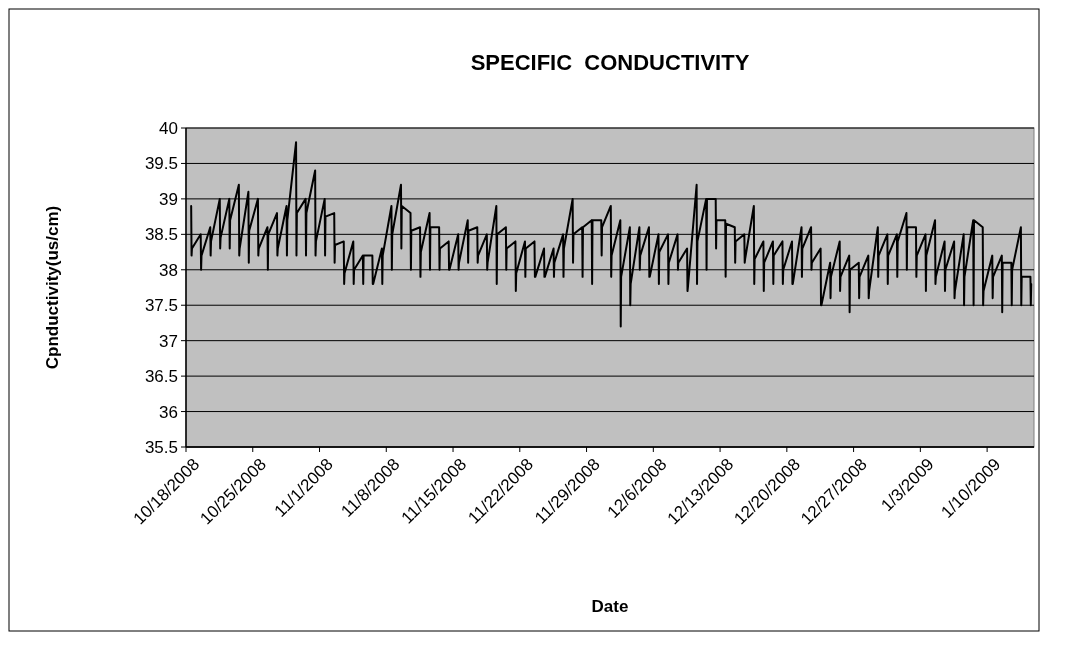 The width and height of the screenshot is (1076, 650). I want to click on y-tick-label: 36, so click(168, 412).